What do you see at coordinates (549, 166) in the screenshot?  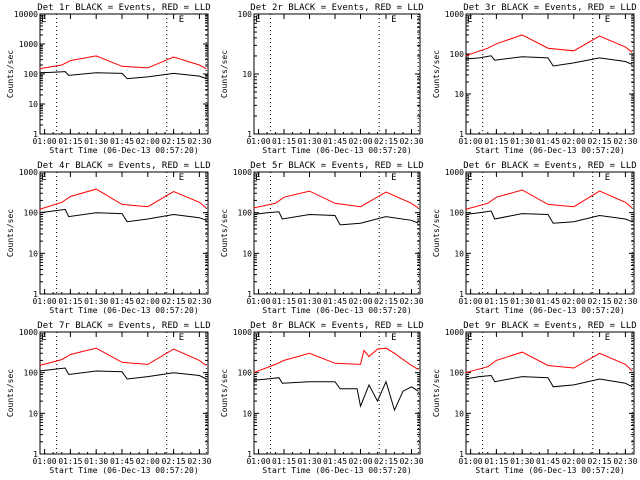 I see `chart-title: Det 6r BLACK = Events, RED = LLD` at bounding box center [549, 166].